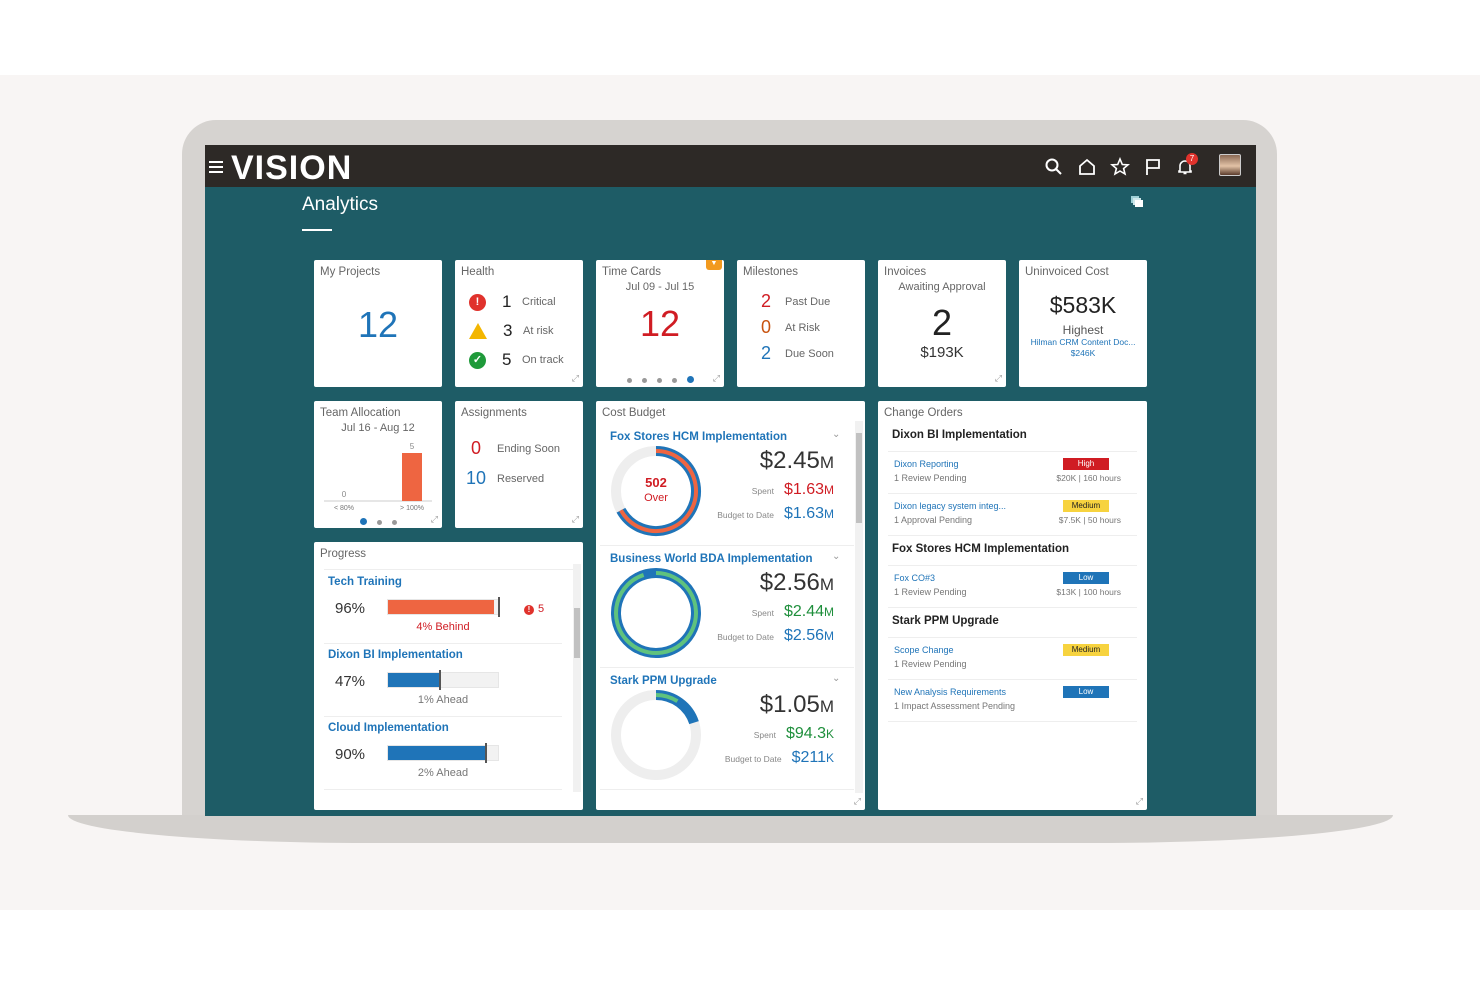  Describe the element at coordinates (711, 559) in the screenshot. I see `project-name: Business World BDA Implementation` at that location.